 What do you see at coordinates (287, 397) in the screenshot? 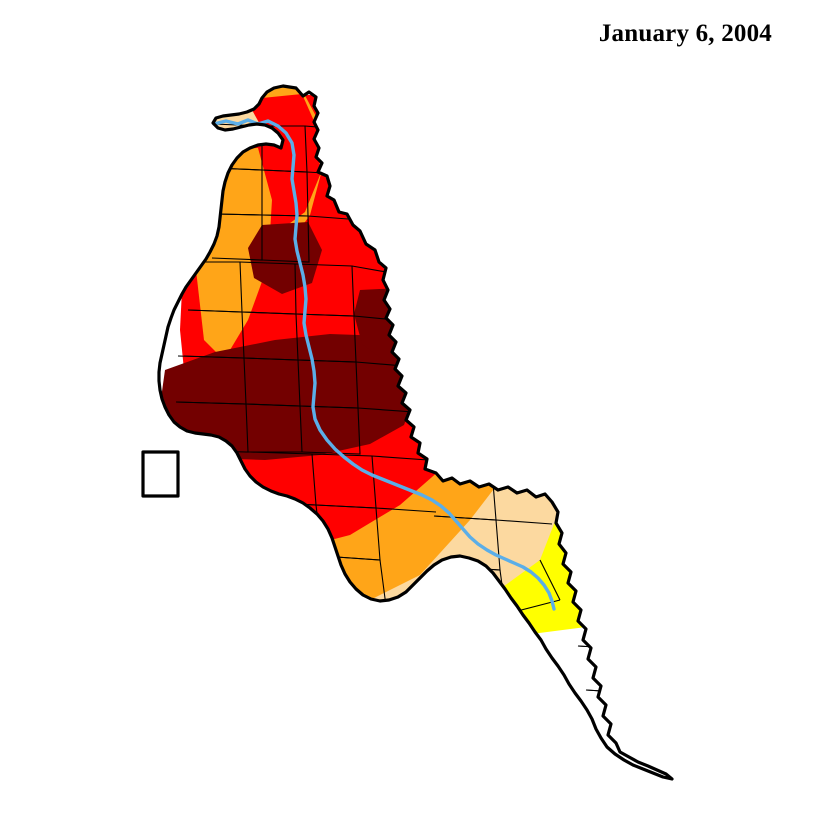
I see `region-d4-central-band` at bounding box center [287, 397].